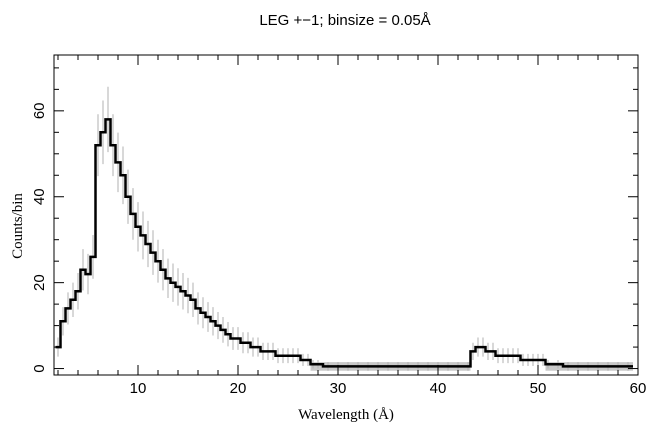 Image resolution: width=661 pixels, height=435 pixels. I want to click on x-tick-label: 10, so click(138, 388).